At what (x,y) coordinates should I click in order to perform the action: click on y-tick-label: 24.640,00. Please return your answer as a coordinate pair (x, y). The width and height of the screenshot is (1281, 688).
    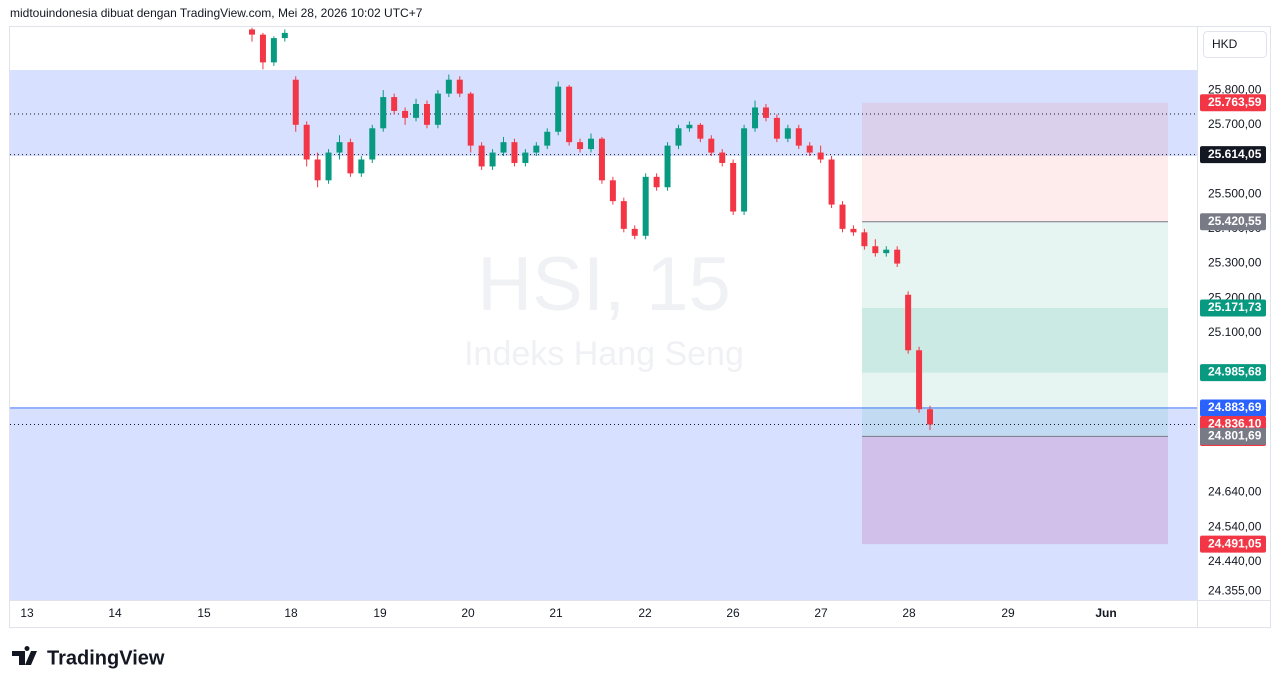
    Looking at the image, I should click on (1235, 492).